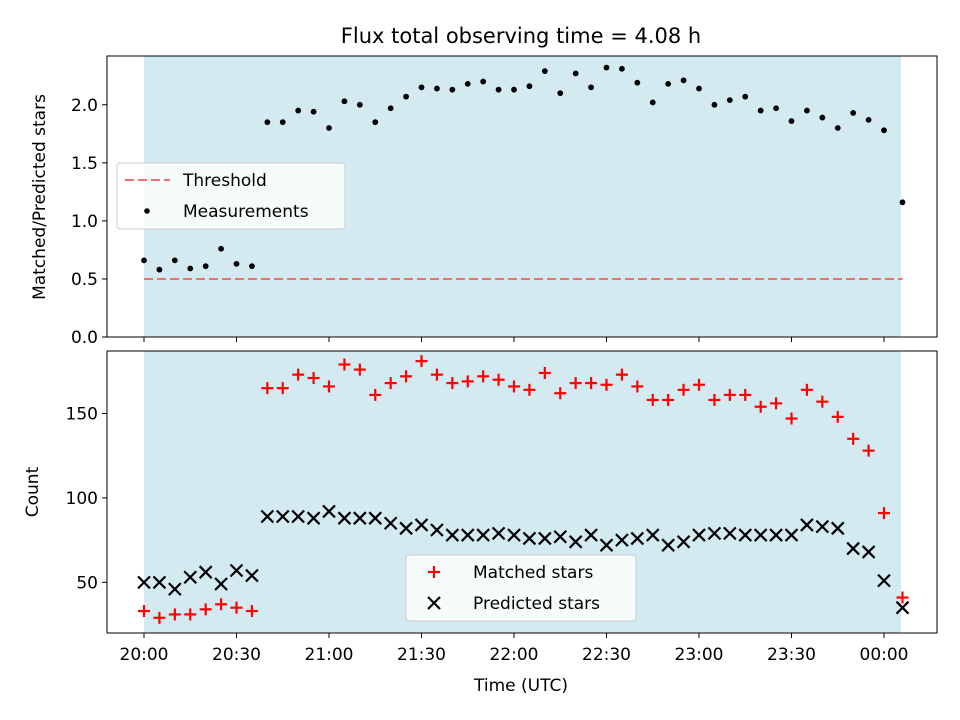 Image resolution: width=960 pixels, height=720 pixels. I want to click on x-axis-label: Time (UTC), so click(520, 686).